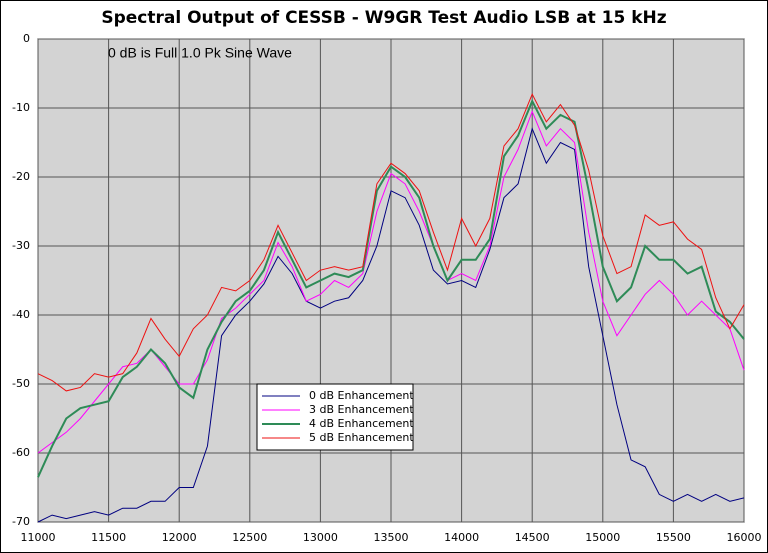 This screenshot has height=553, width=768. What do you see at coordinates (21, 521) in the screenshot?
I see `y-tick-label: -70` at bounding box center [21, 521].